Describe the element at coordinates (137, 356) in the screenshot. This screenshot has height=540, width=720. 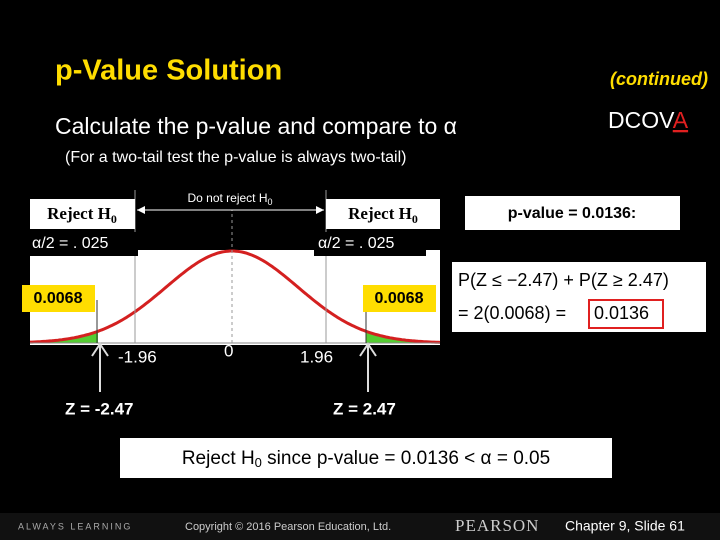
I see `crit-left: -1.96` at that location.